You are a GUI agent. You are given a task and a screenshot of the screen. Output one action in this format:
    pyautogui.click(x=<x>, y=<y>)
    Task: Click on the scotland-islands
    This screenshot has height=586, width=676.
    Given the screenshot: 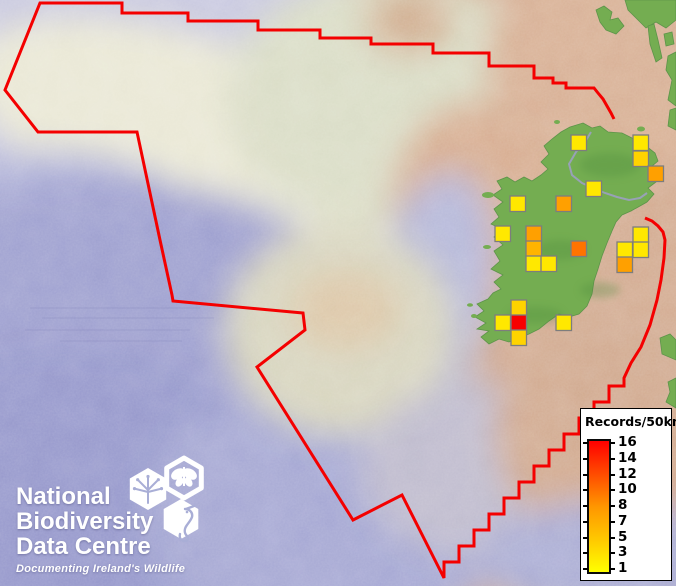 What is the action you would take?
    pyautogui.click(x=610, y=20)
    